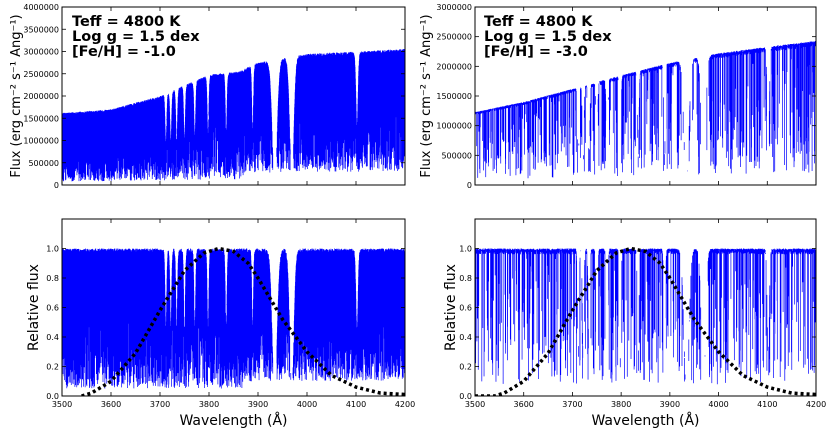 This screenshot has height=433, width=831. Describe the element at coordinates (124, 52) in the screenshot. I see `annotation-line: [Fe/H] = -1.0` at that location.